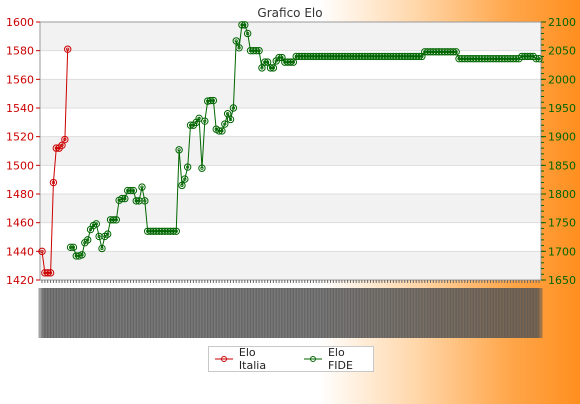  What do you see at coordinates (338, 359) in the screenshot?
I see `legend-item-elo-fide: Elo FIDE` at bounding box center [338, 359].